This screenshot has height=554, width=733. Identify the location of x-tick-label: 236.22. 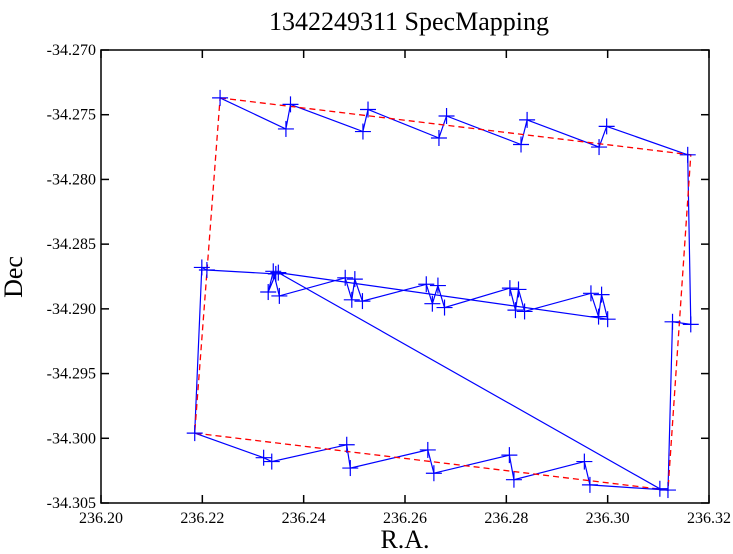
(202, 518).